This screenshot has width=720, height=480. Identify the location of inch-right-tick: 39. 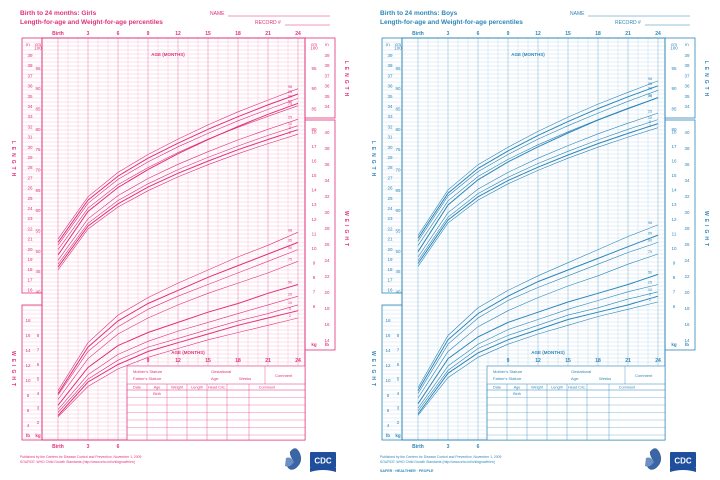
(327, 55).